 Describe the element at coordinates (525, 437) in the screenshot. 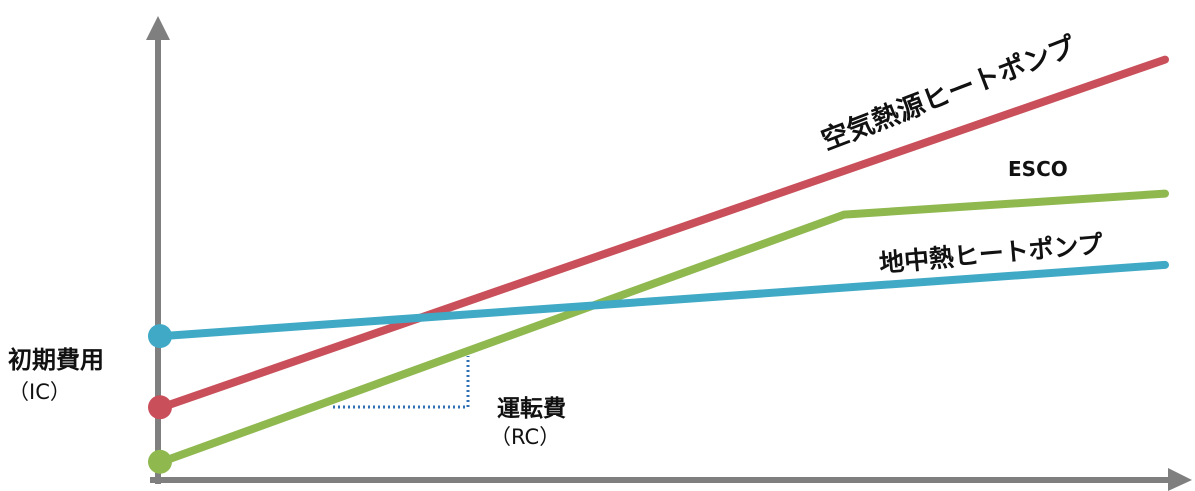

I see `running-cost-label-sub: （RC）` at that location.